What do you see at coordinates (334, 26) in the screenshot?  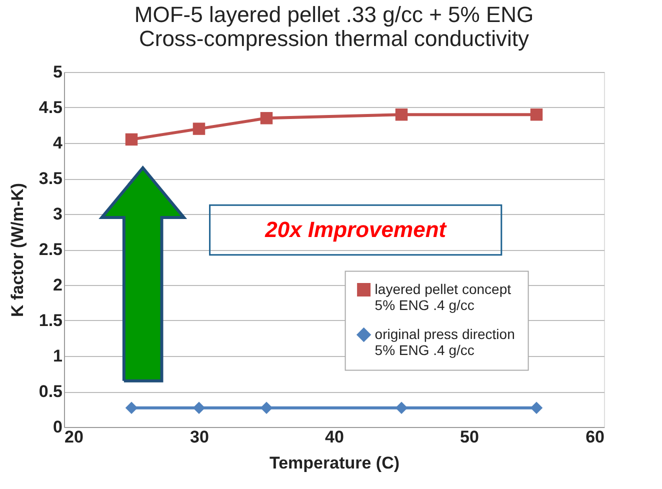 I see `chart-title: MOF-5 layered pellet .33 g/cc + 5% ENG Cross-compression thermal conductivity` at bounding box center [334, 26].